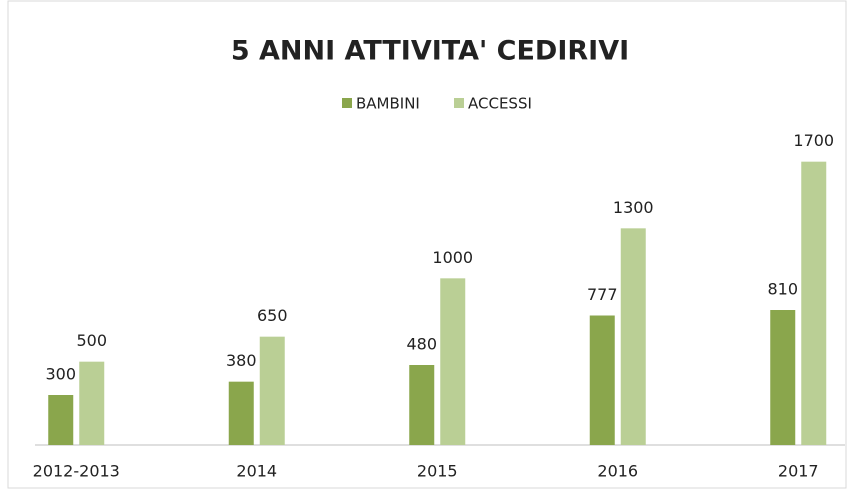 This screenshot has height=490, width=852. I want to click on data-label: 1300, so click(633, 207).